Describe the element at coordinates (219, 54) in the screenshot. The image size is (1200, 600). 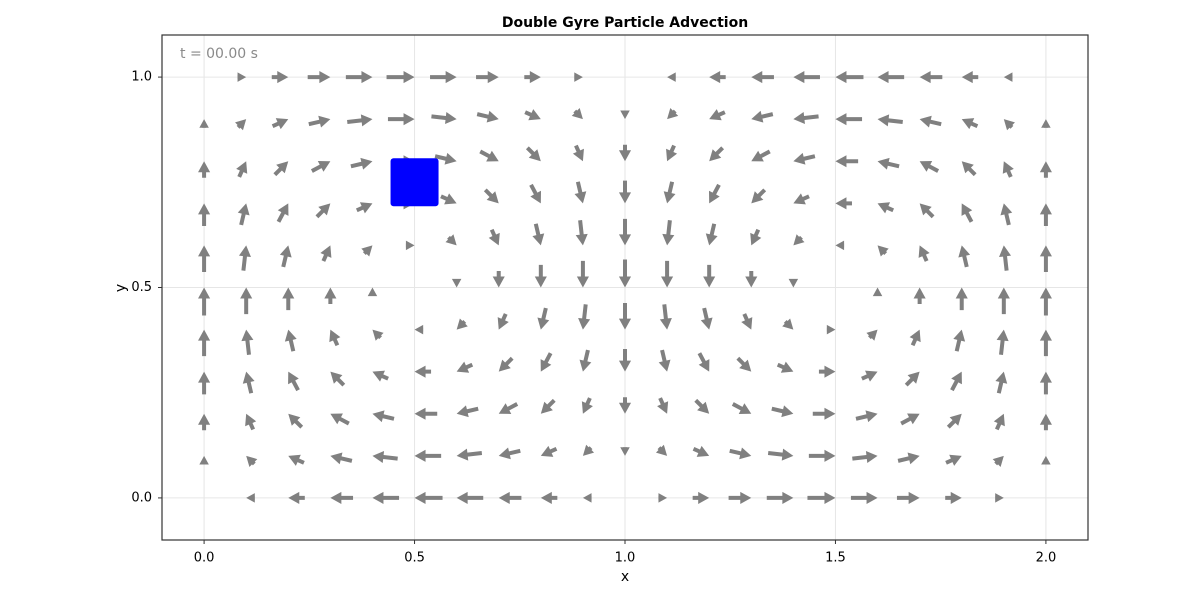
I see `time-annotation: t = 00.00 s` at that location.